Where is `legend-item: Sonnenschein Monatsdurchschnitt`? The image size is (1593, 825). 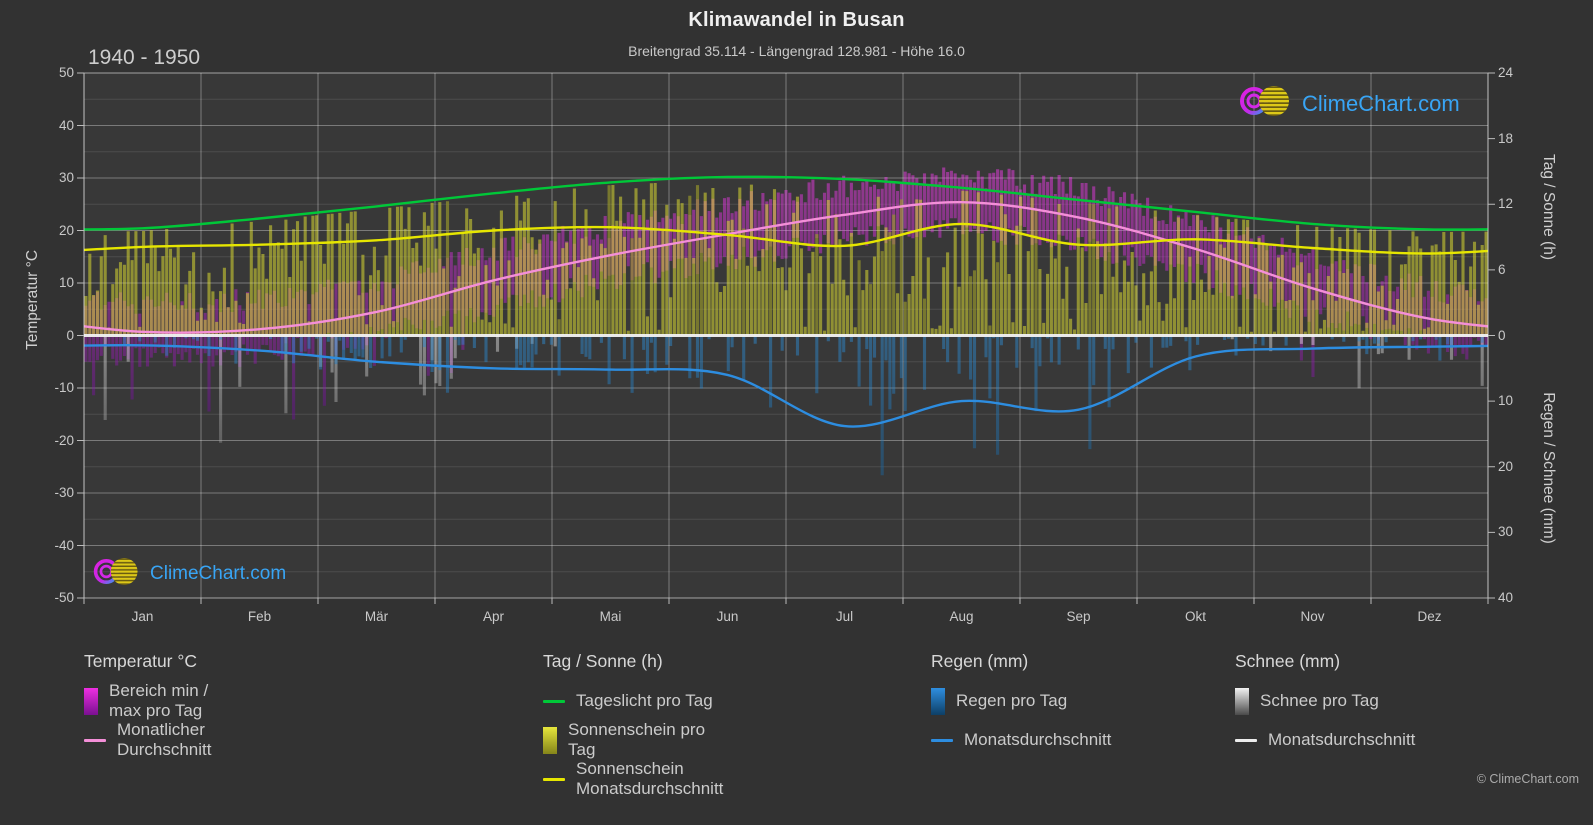
legend-item: Sonnenschein Monatsdurchschnitt is located at coordinates (633, 778).